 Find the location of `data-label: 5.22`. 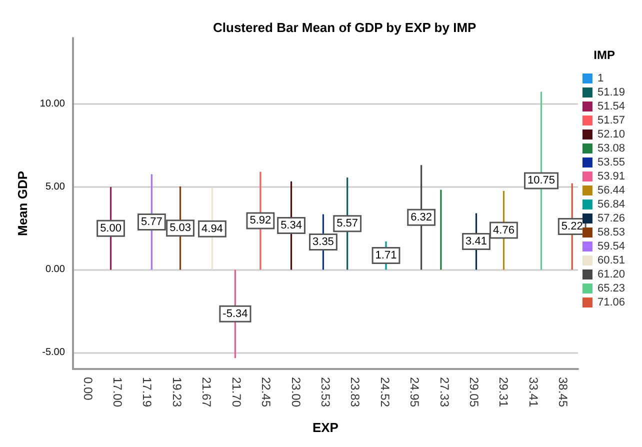

data-label: 5.22 is located at coordinates (572, 226).